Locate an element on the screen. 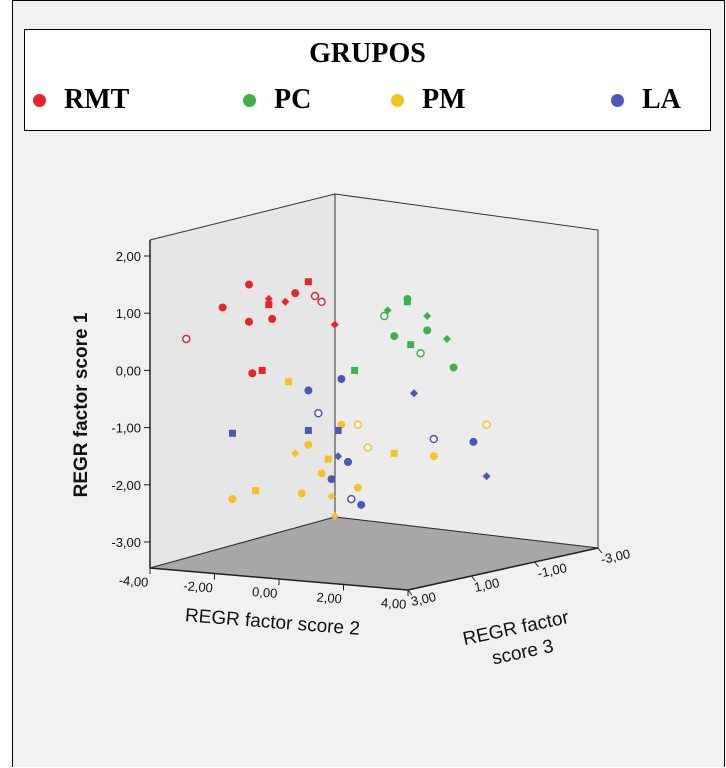  vertical-tick-label: -2,00 is located at coordinates (126, 485).